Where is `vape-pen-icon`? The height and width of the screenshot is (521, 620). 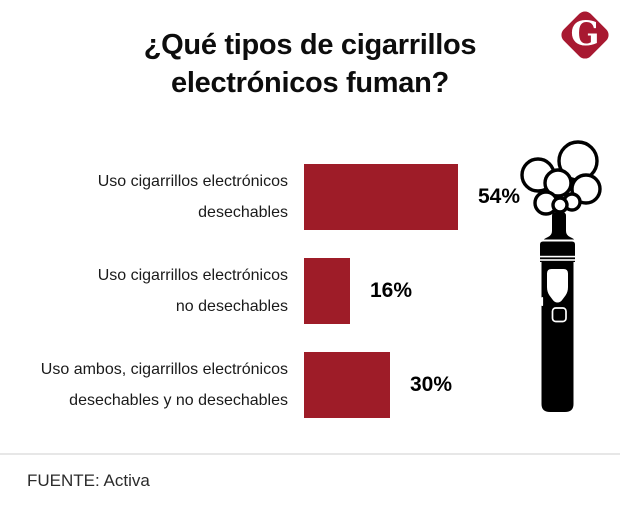
vape-pen-icon is located at coordinates (557, 312).